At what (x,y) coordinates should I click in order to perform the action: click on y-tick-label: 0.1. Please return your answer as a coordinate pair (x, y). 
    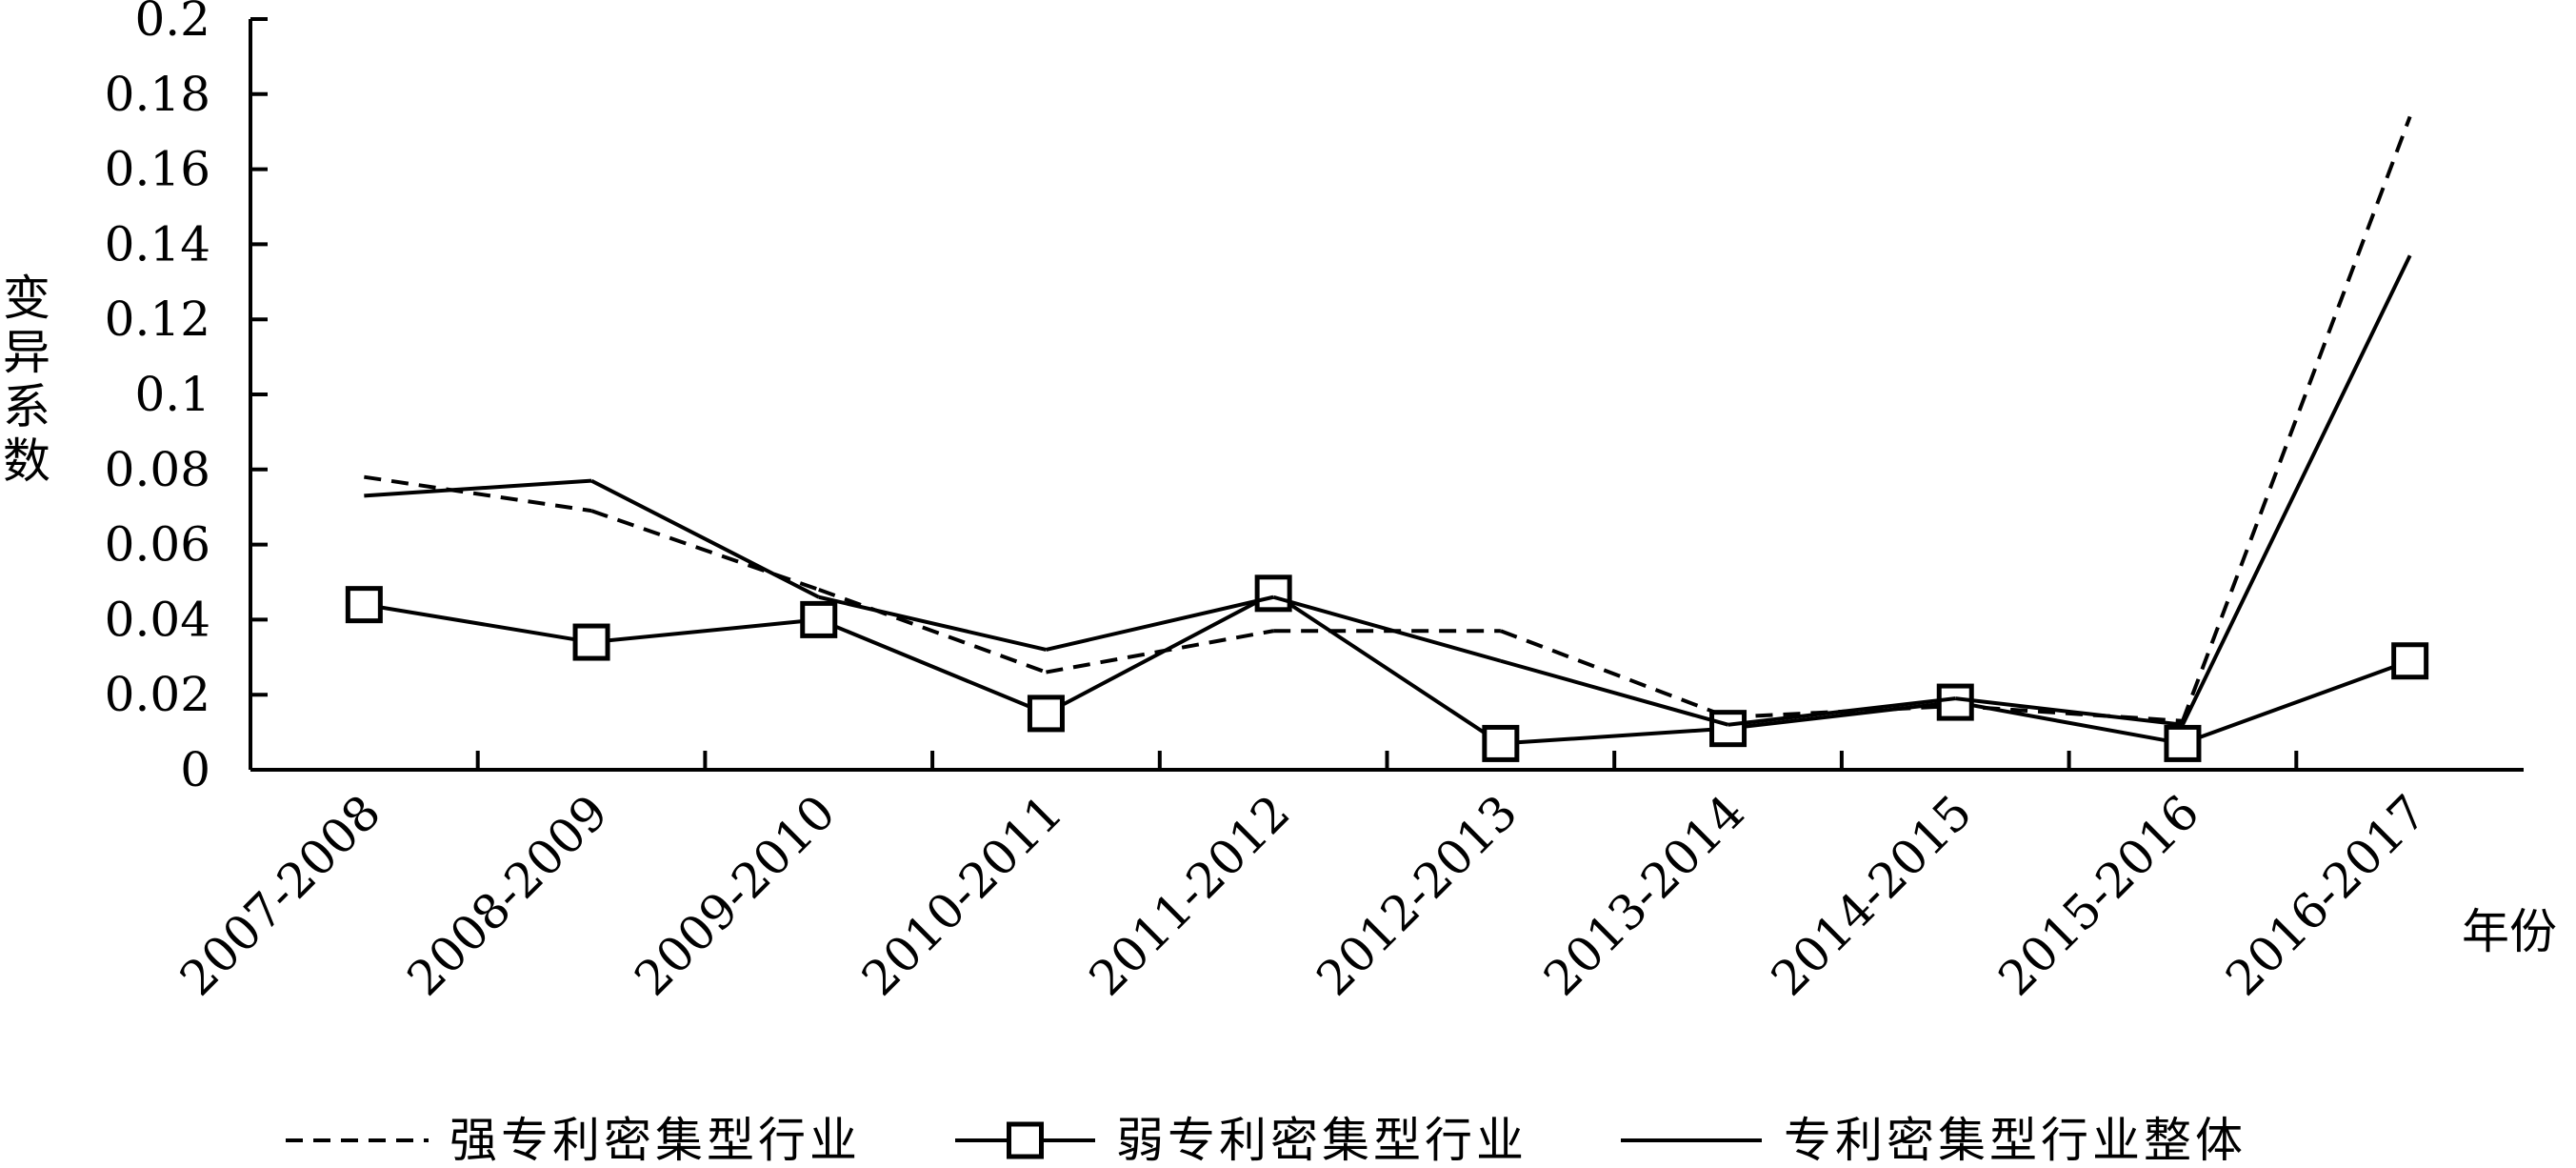
    Looking at the image, I should click on (172, 394).